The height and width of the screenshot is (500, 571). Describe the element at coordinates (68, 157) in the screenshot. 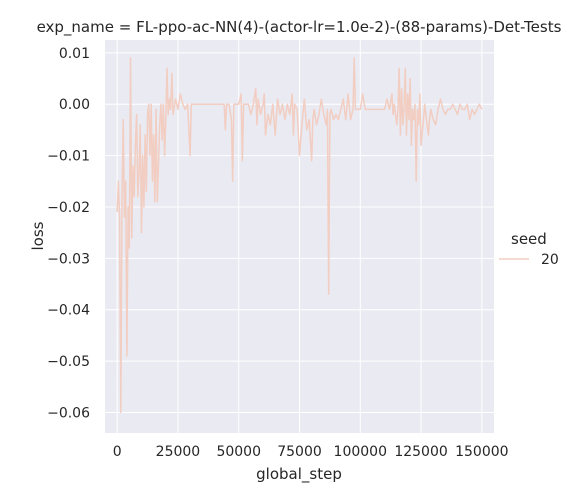

I see `y-tick-label: −0.01` at that location.